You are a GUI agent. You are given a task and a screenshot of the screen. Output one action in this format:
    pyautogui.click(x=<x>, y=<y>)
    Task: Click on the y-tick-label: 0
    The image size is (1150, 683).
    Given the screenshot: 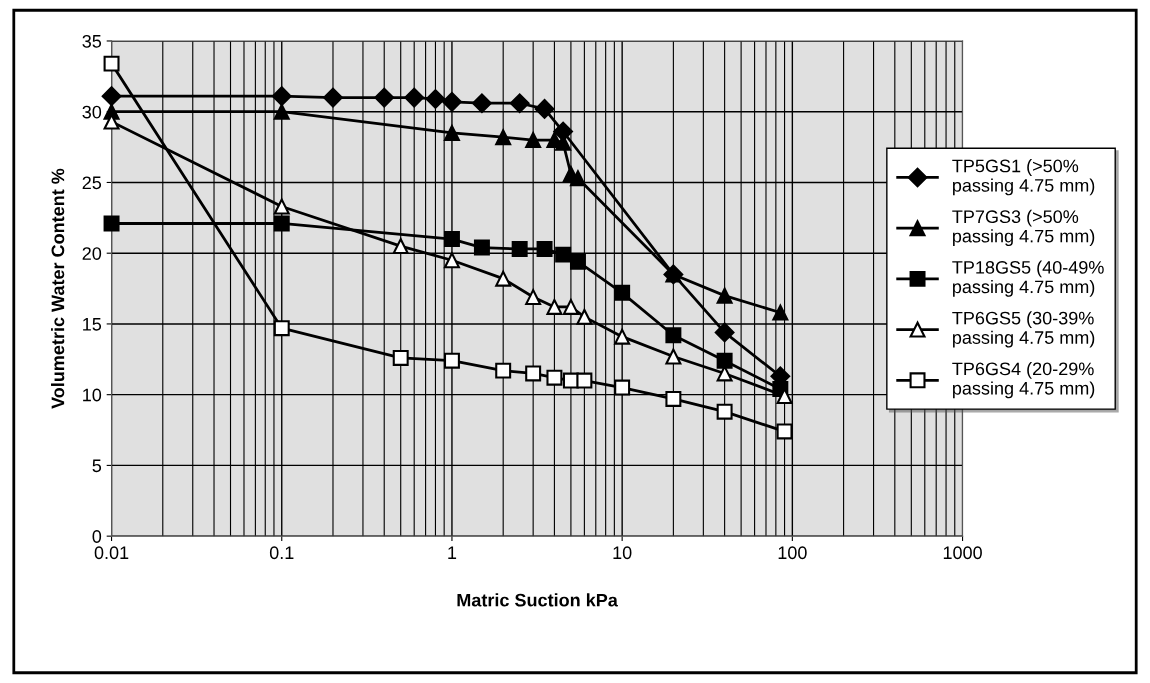 What is the action you would take?
    pyautogui.click(x=97, y=536)
    